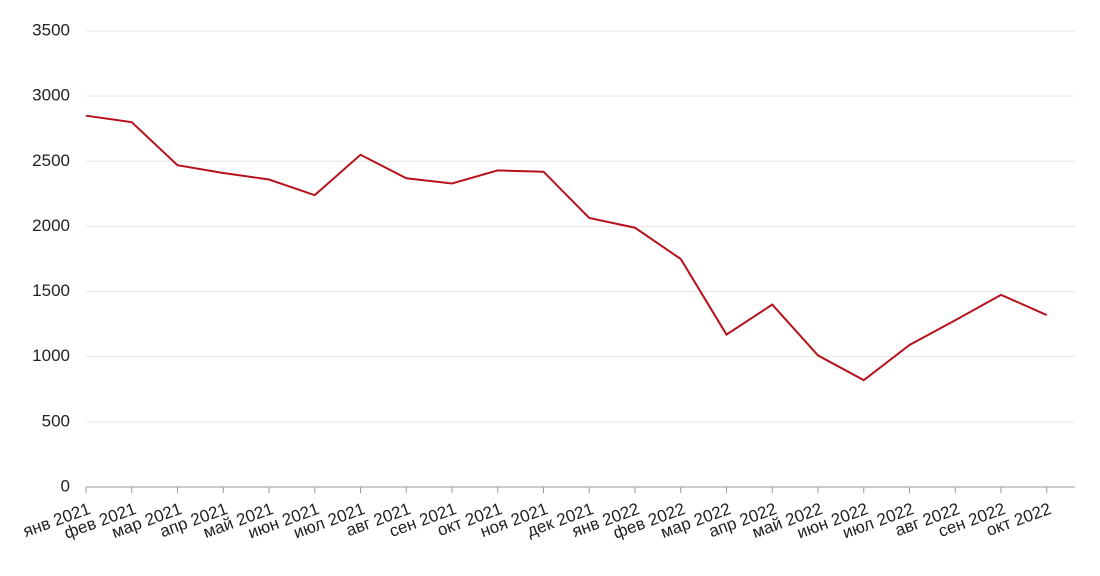 The width and height of the screenshot is (1100, 576). What do you see at coordinates (51, 29) in the screenshot?
I see `y-tick-label: 3500` at bounding box center [51, 29].